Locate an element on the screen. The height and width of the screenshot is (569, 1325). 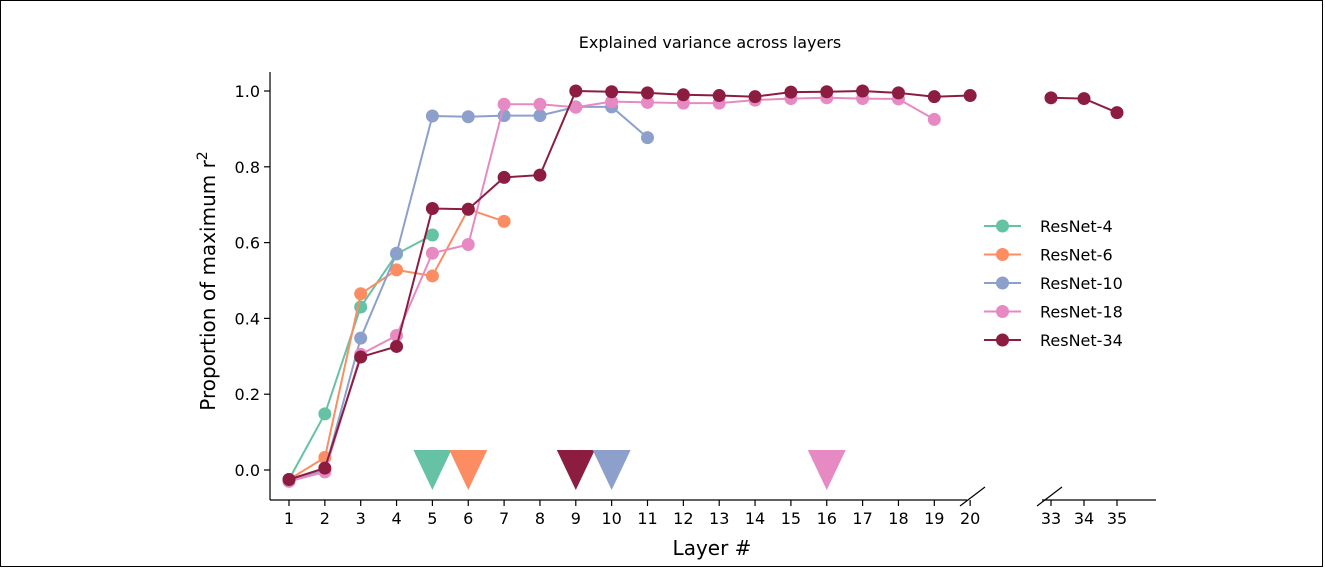
x-tick-label: 18 is located at coordinates (898, 518).